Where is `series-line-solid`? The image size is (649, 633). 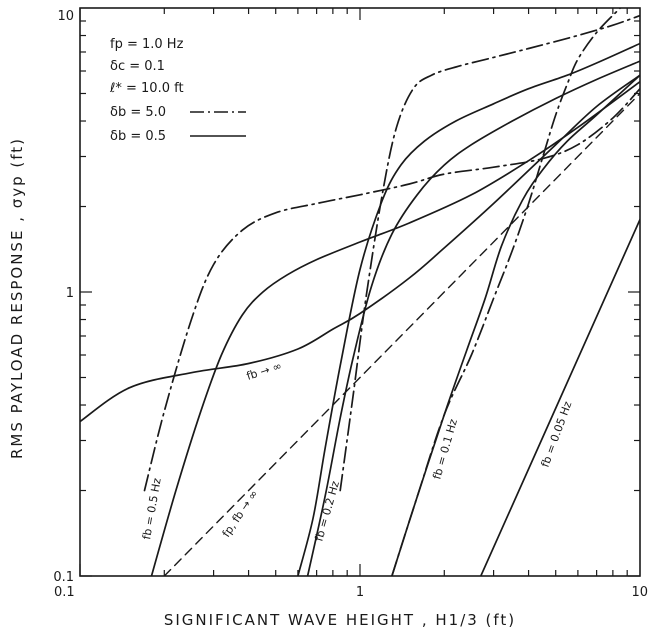
series-line-solid is located at coordinates (559, 397).